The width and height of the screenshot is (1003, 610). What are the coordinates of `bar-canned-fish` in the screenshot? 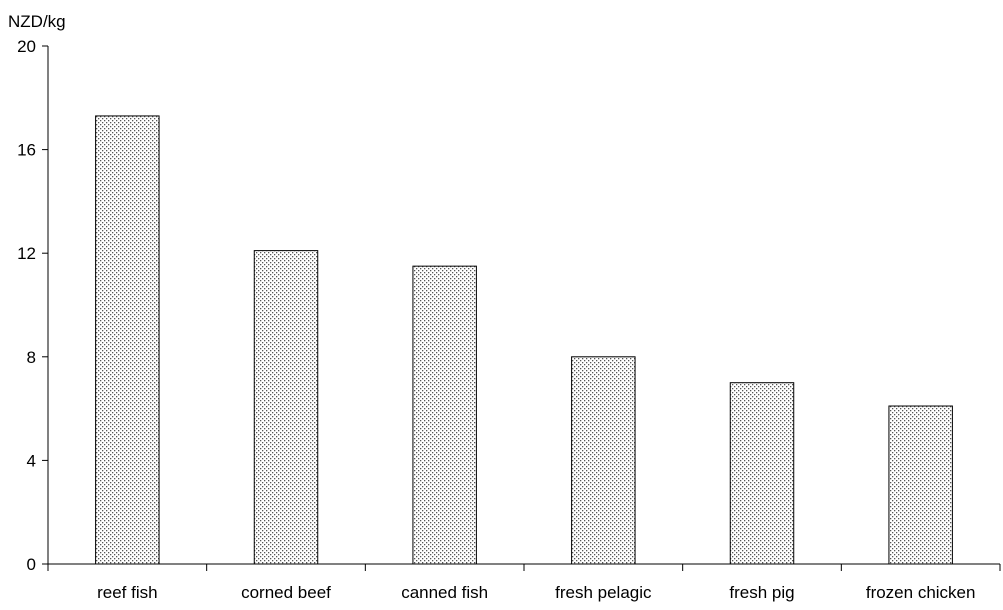 It's located at (444, 415).